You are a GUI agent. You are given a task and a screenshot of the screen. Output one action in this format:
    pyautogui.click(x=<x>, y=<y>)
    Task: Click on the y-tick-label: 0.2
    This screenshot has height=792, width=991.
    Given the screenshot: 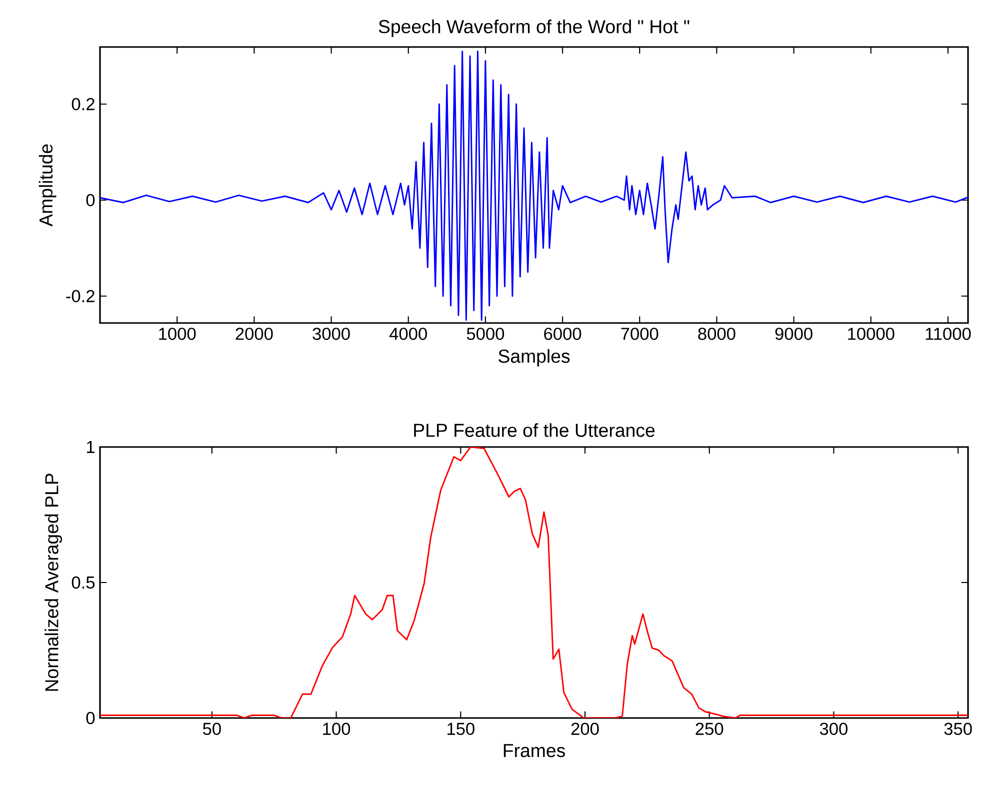 What is the action you would take?
    pyautogui.click(x=83, y=104)
    